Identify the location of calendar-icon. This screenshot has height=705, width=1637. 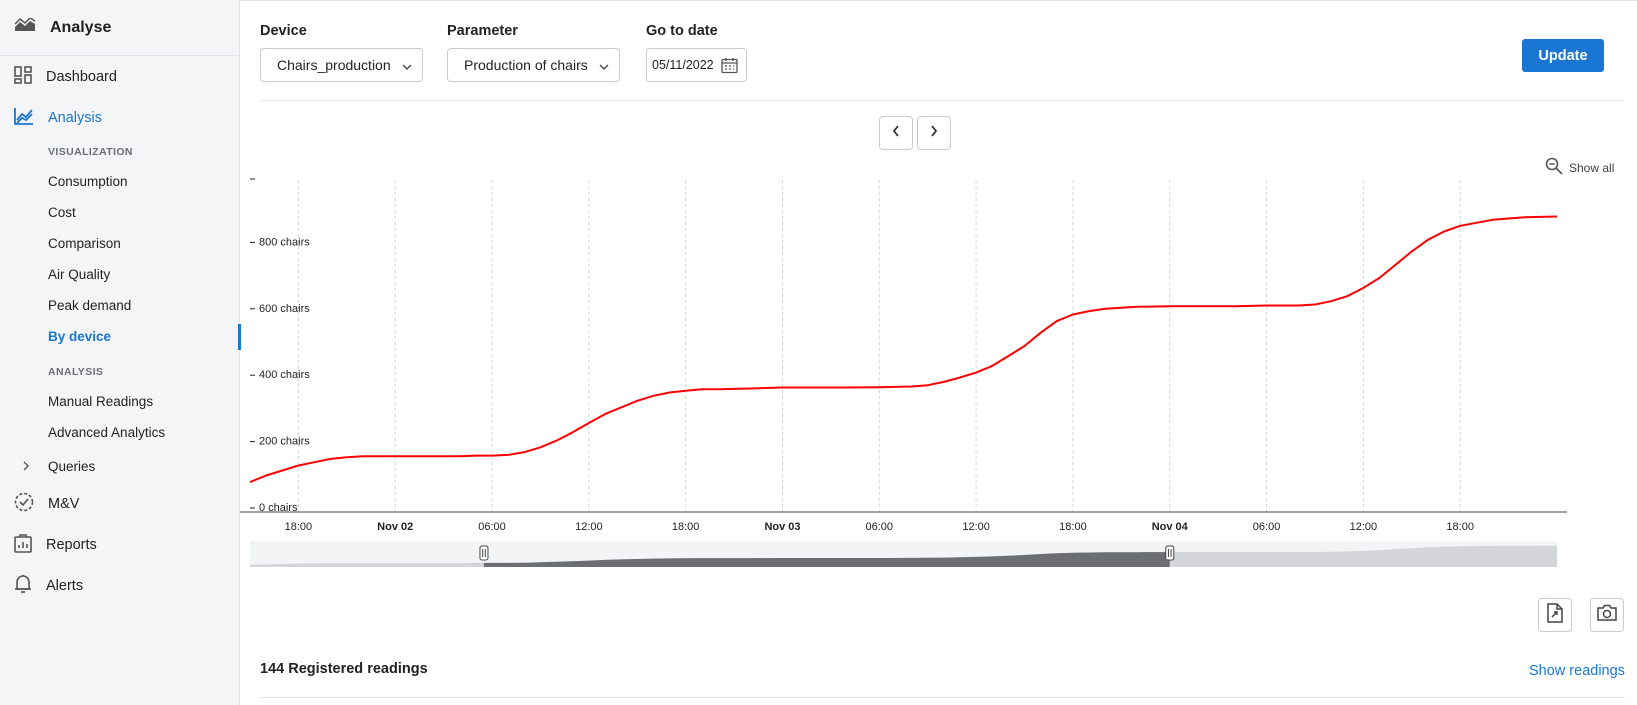
(729, 65).